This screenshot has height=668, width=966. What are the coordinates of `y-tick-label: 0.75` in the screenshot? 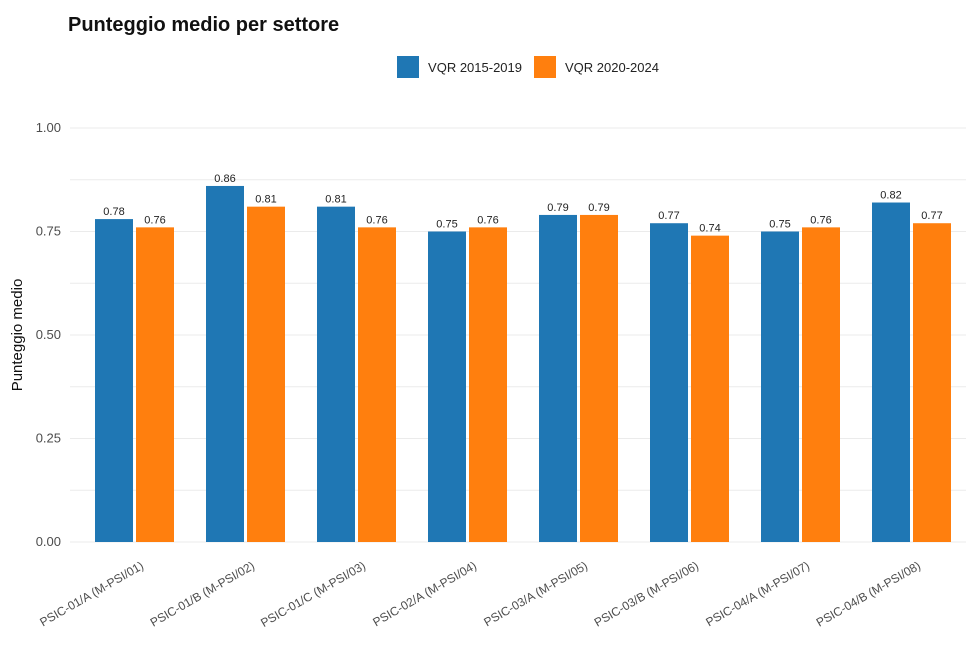 It's located at (48, 231).